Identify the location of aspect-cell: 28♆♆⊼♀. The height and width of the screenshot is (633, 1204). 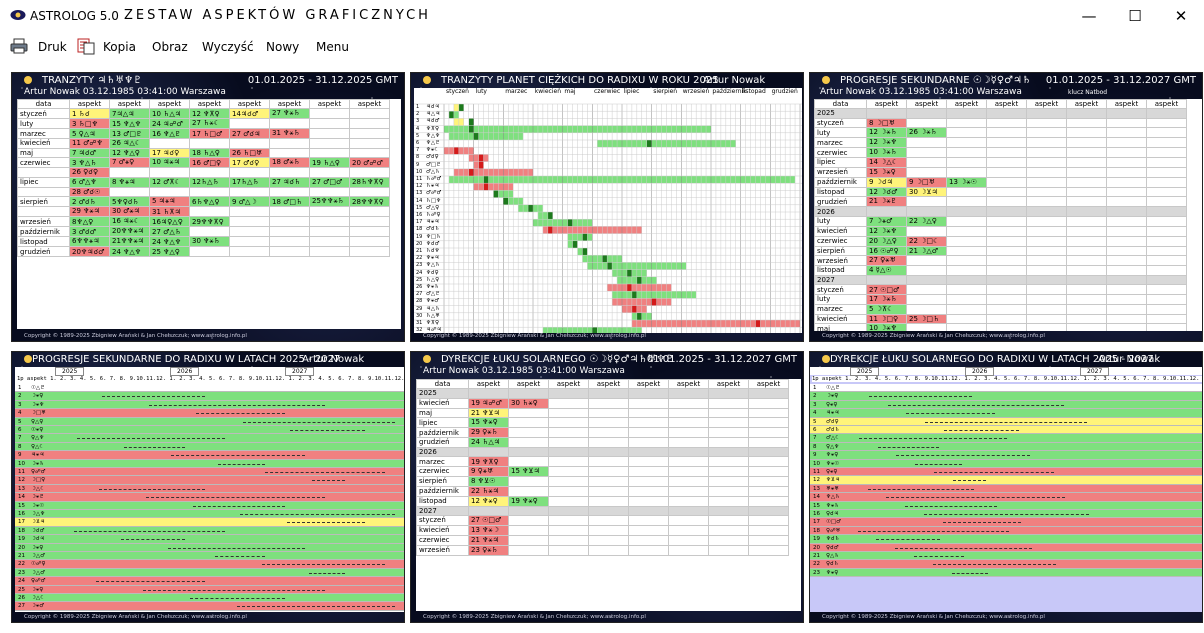
(369, 202).